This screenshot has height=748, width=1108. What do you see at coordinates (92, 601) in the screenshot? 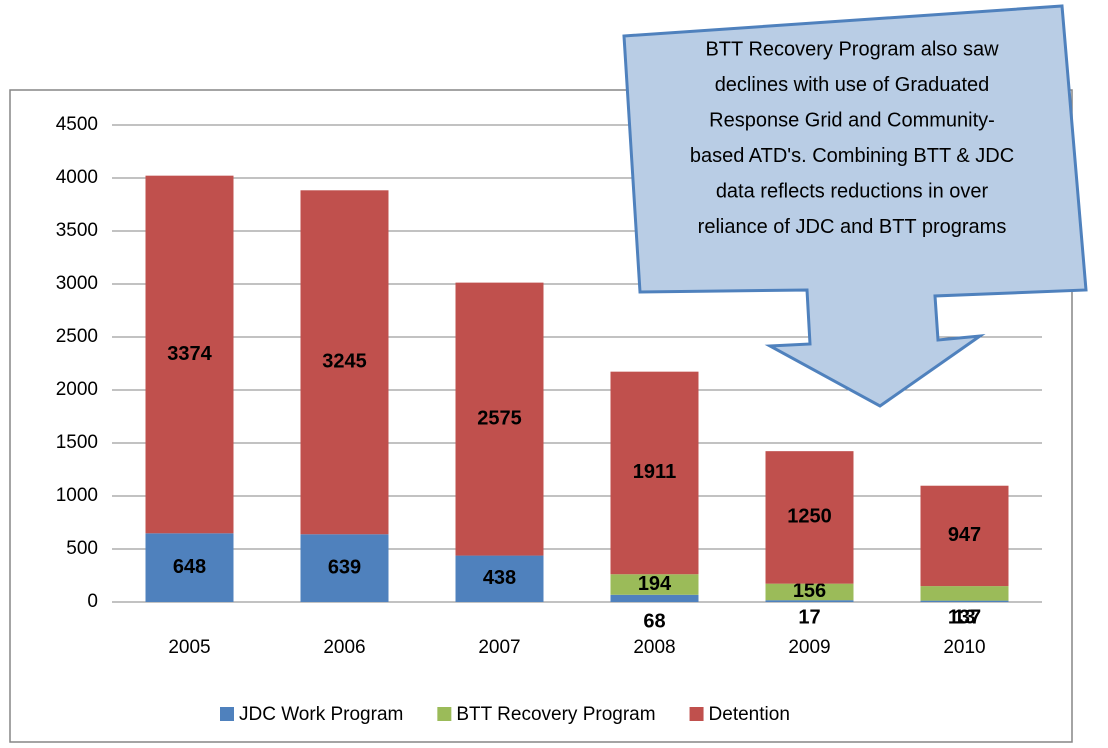
I see `y-tick-label: 0` at bounding box center [92, 601].